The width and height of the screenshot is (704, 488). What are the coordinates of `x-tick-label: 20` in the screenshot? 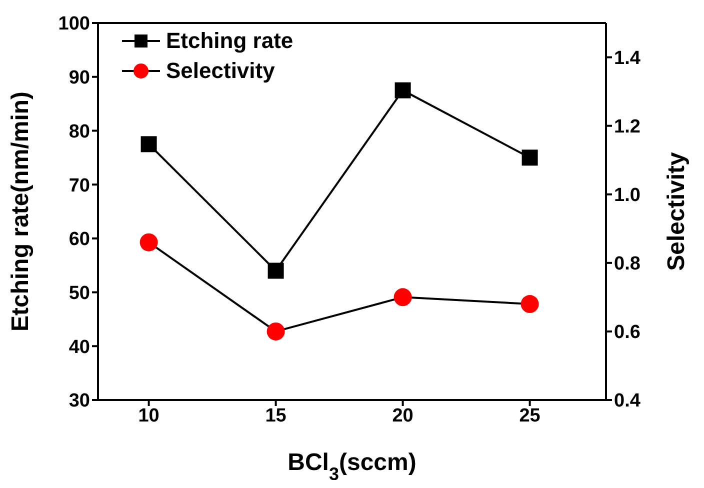 It's located at (403, 415).